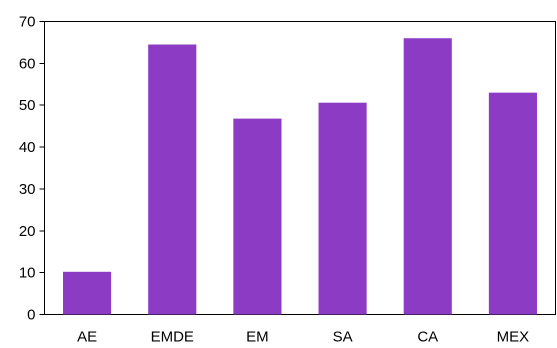 Image resolution: width=557 pixels, height=348 pixels. Describe the element at coordinates (87, 293) in the screenshot. I see `bar-ae` at that location.